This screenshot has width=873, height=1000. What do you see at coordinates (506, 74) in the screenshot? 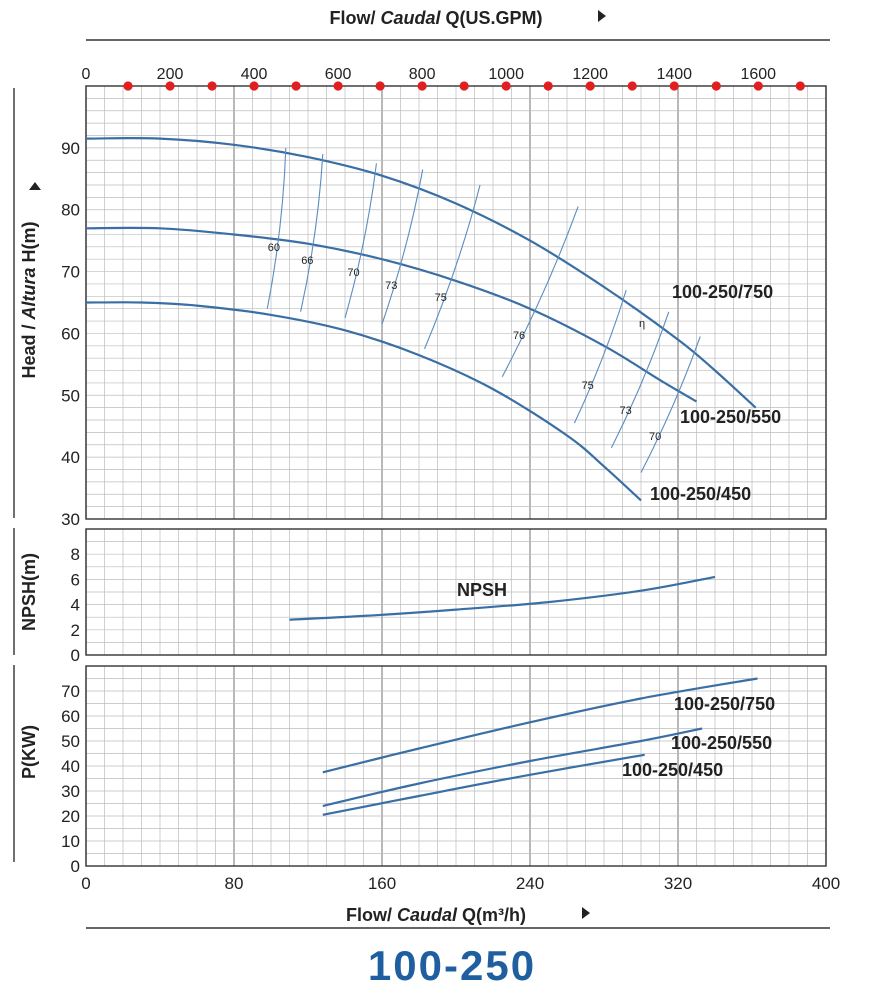
I see `gpm-tick: 1000` at bounding box center [506, 74].